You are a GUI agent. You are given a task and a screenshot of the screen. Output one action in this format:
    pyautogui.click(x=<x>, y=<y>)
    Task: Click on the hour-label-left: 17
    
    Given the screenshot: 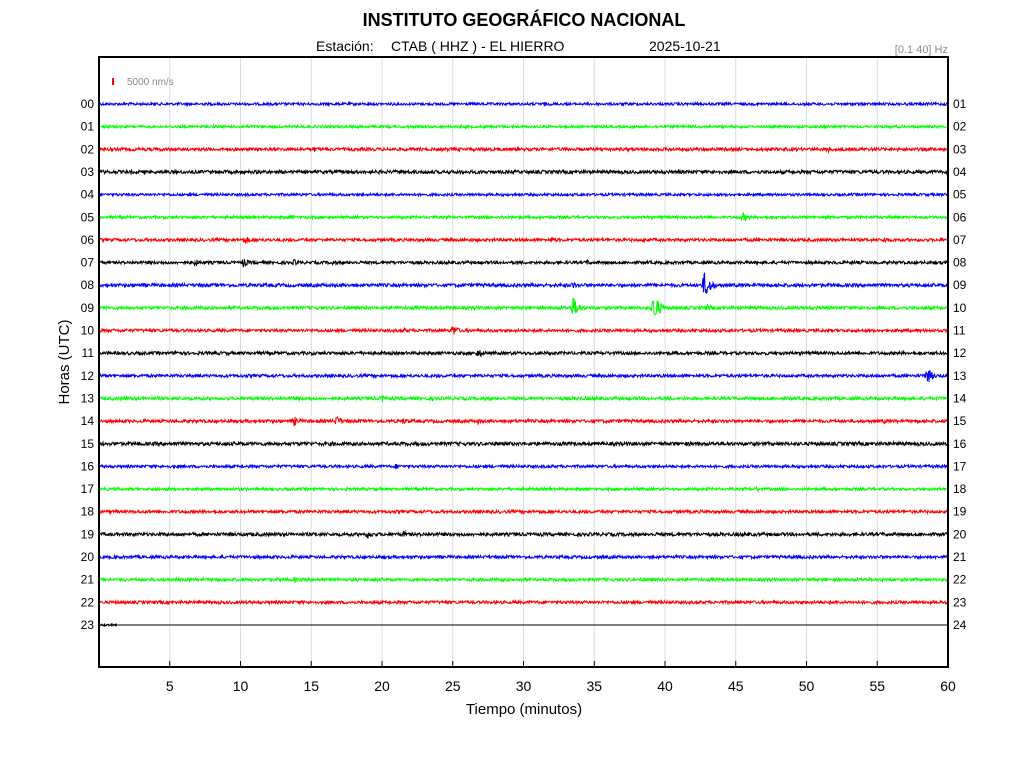 What is the action you would take?
    pyautogui.click(x=88, y=489)
    